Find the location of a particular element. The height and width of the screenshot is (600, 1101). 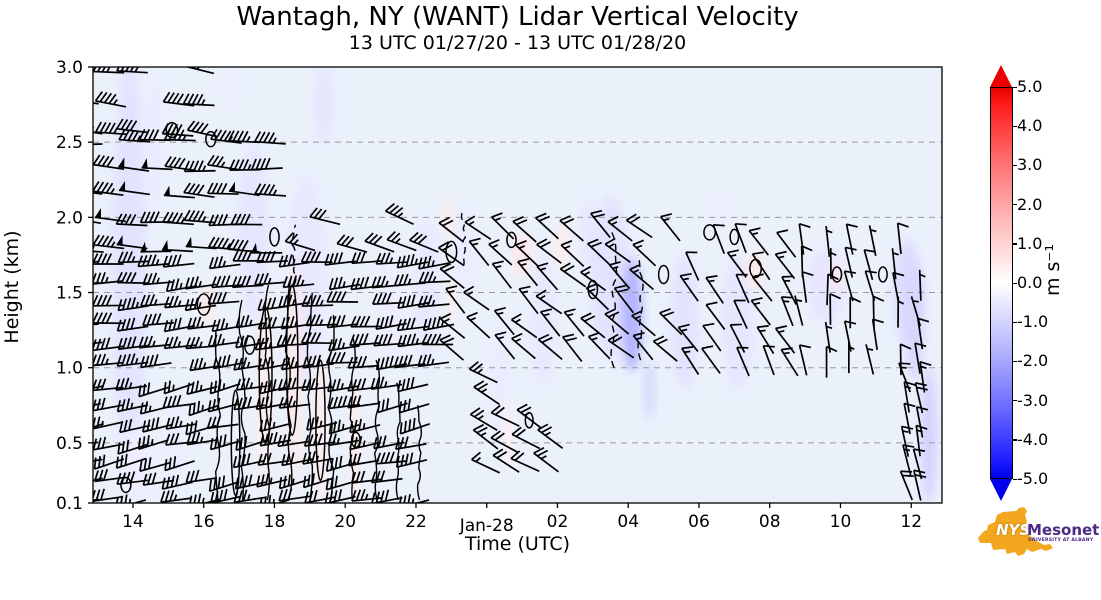

x-tick-label: Jan-28 is located at coordinates (486, 526).